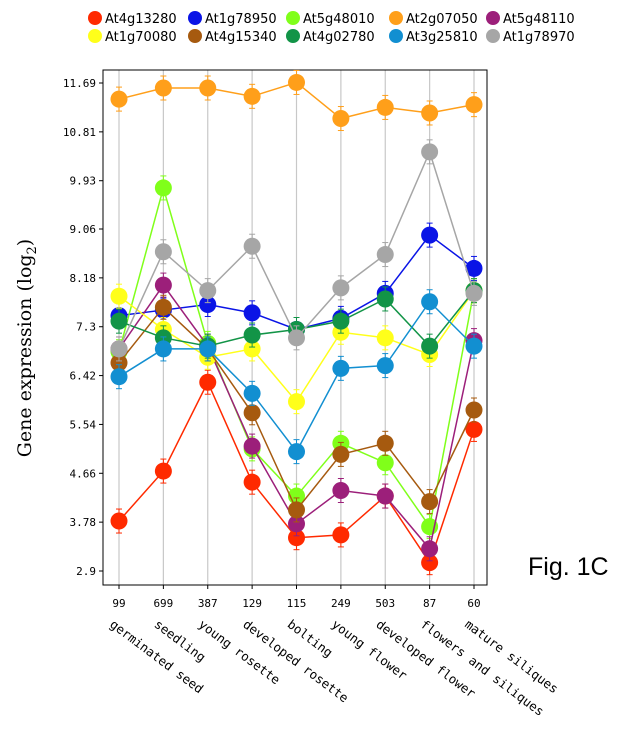  I want to click on legend-item: At4g15340, so click(232, 37).